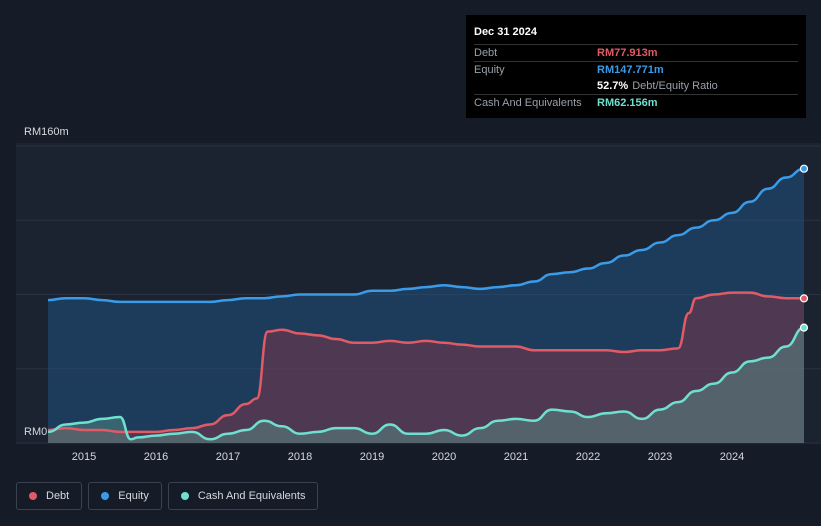  Describe the element at coordinates (505, 32) in the screenshot. I see `tooltip-date: Dec 31 2024` at that location.